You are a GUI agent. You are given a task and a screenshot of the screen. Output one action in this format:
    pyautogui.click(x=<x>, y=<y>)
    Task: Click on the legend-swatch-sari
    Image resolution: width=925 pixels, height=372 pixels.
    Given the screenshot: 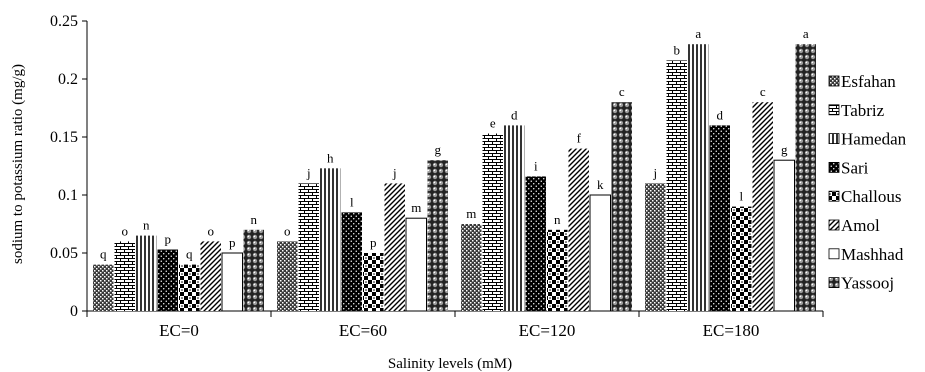 What is the action you would take?
    pyautogui.click(x=834, y=167)
    